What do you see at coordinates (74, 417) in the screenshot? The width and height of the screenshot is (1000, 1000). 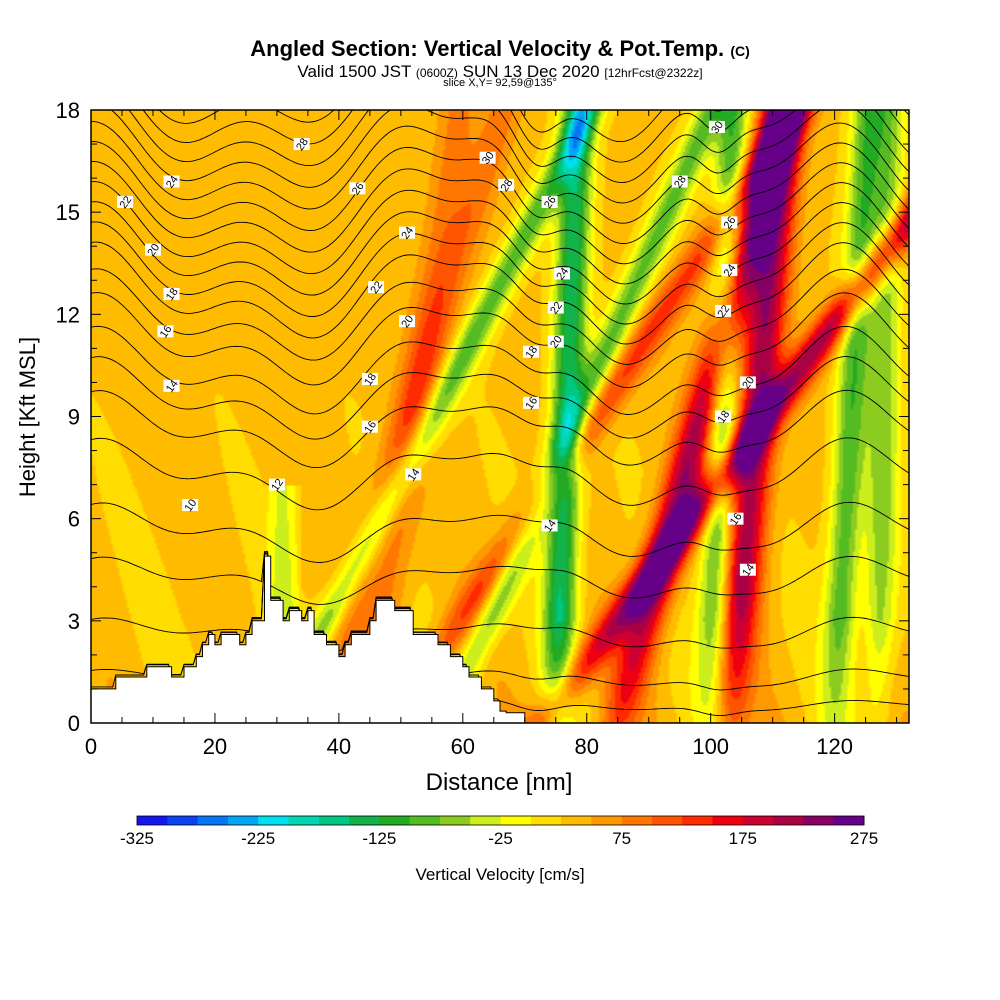 I see `y-tick-label: 9` at bounding box center [74, 417].